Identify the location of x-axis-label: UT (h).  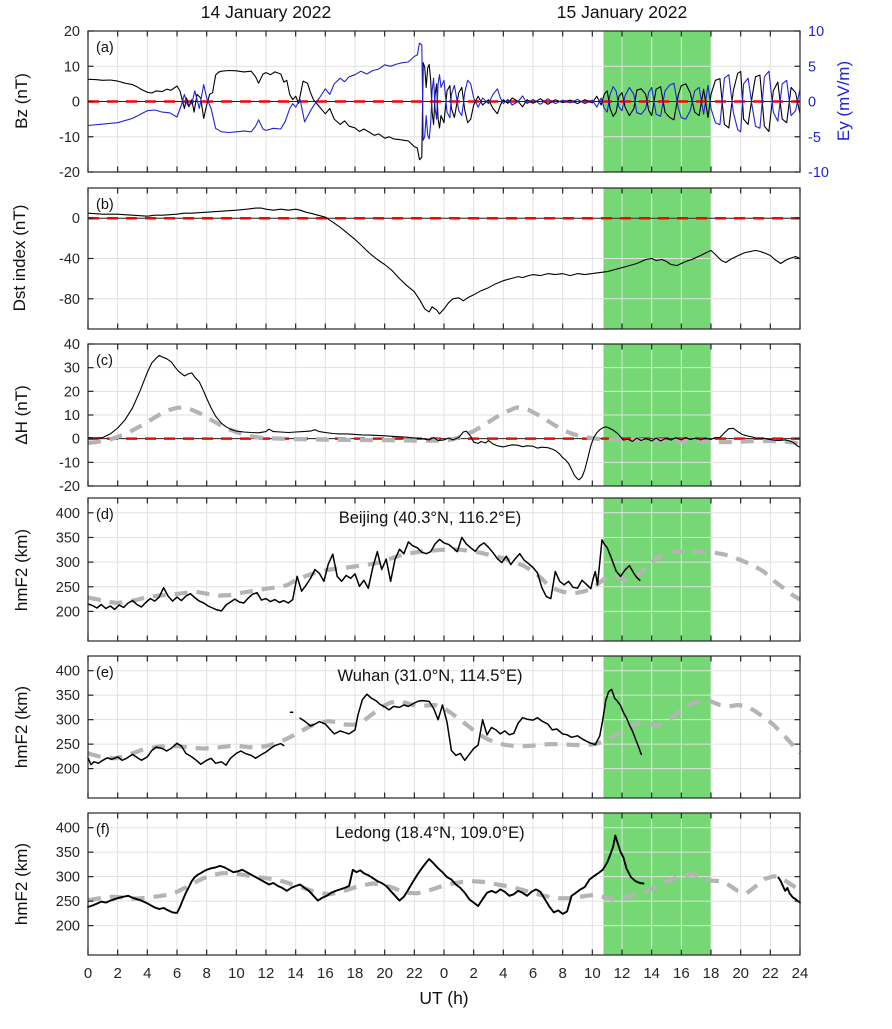
(444, 998).